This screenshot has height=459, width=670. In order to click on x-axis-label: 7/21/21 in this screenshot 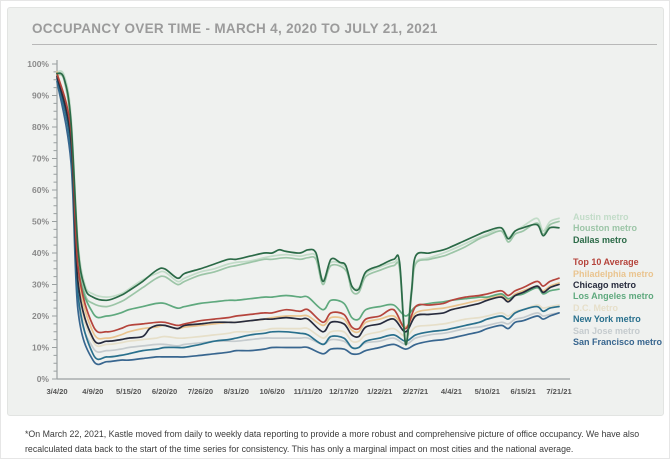, I will do `click(559, 391)`.